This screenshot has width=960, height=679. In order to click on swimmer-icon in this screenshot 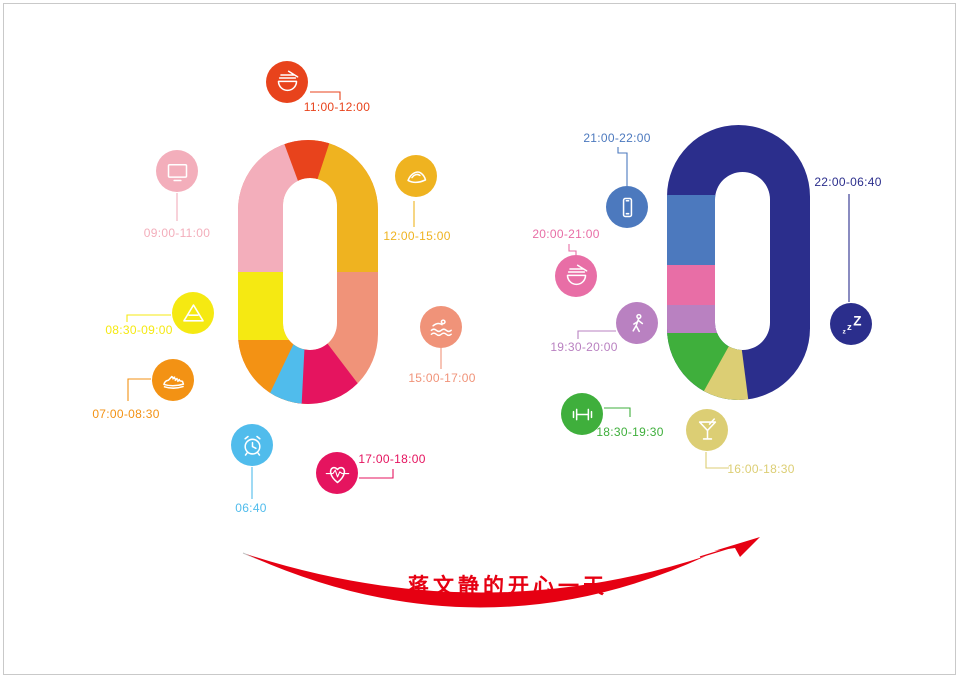, I will do `click(441, 327)`.